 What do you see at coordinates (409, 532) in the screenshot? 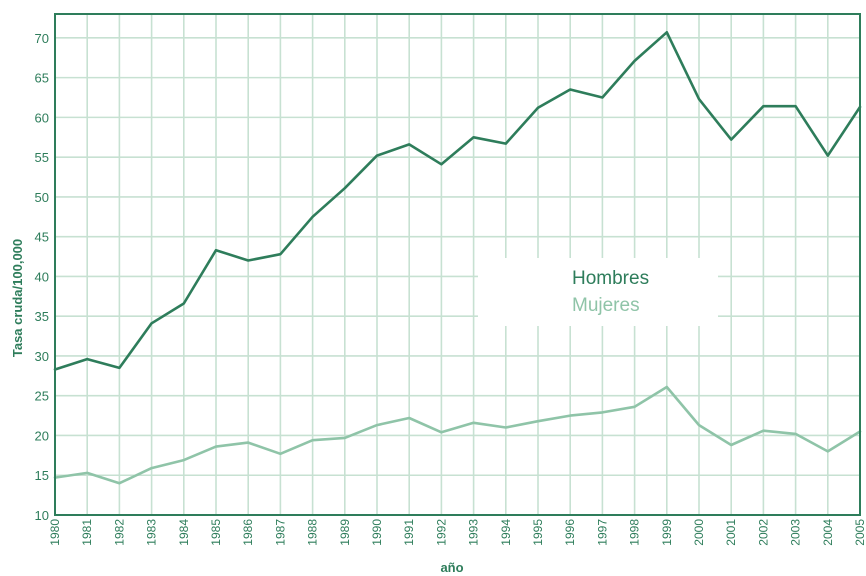
I see `x-tick-label: 1991` at bounding box center [409, 532].